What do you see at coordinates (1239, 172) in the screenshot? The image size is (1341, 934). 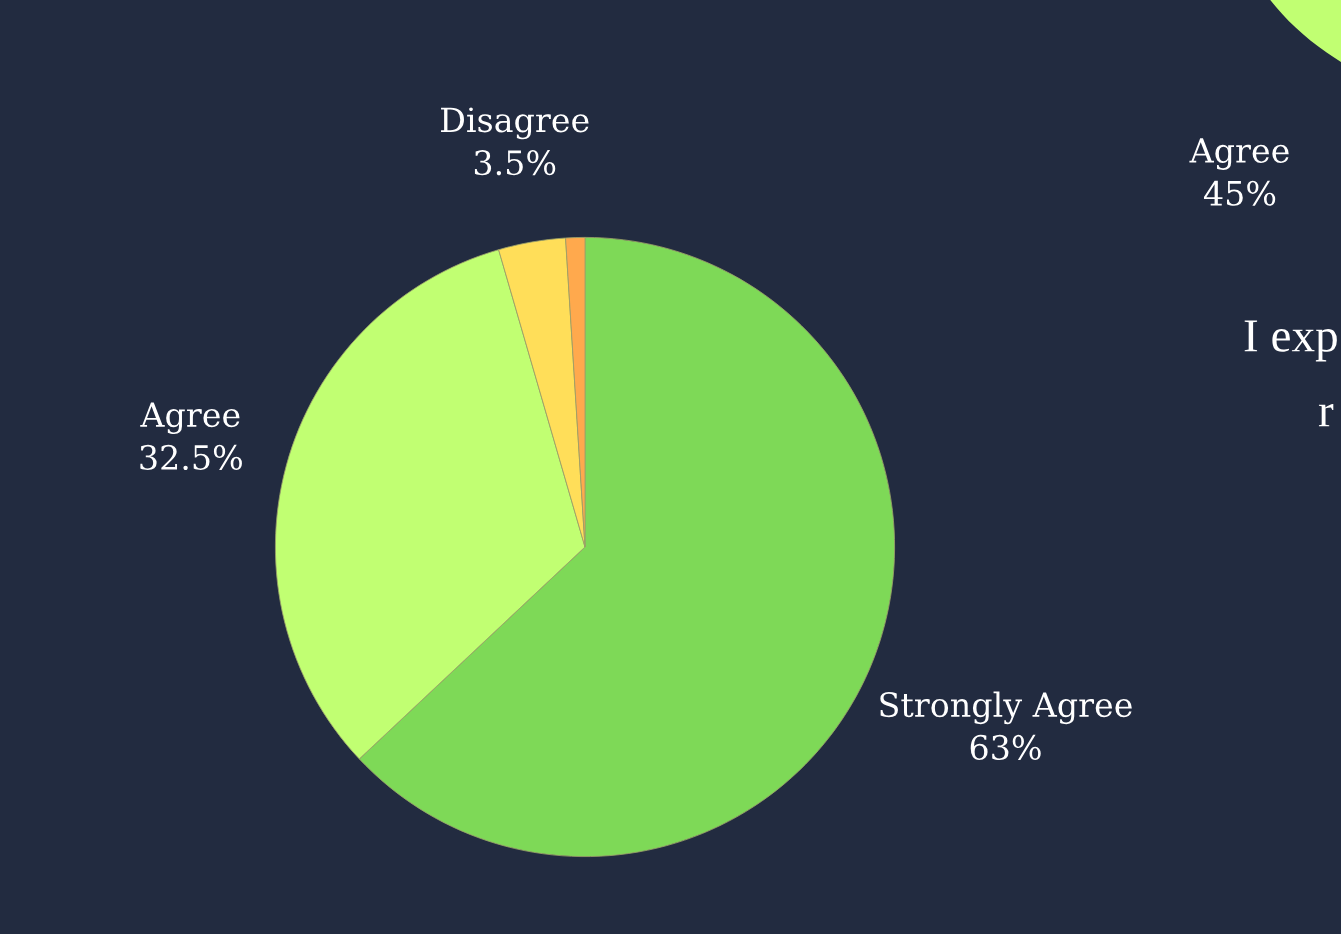 I see `text: Agree 45%` at bounding box center [1239, 172].